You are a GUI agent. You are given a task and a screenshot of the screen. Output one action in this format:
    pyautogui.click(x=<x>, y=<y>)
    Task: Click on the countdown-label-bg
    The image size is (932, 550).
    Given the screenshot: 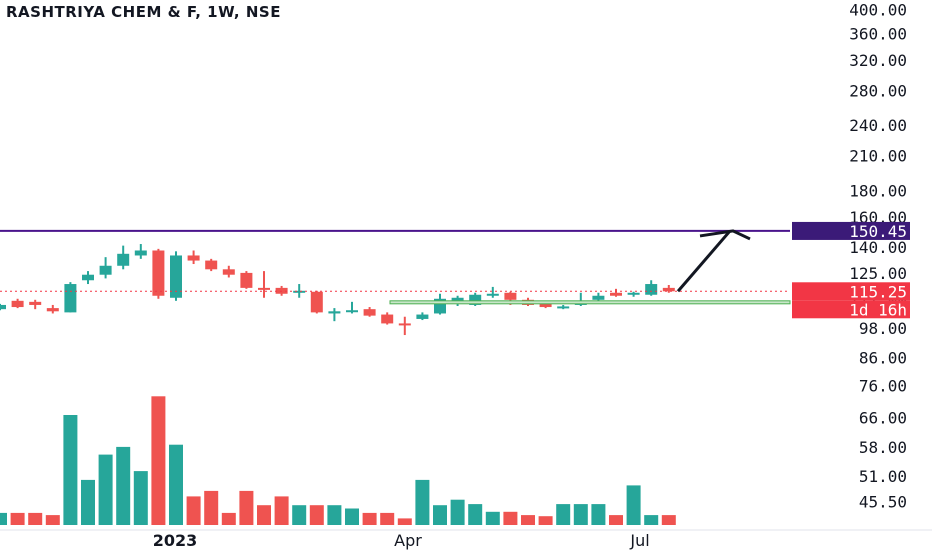 What is the action you would take?
    pyautogui.click(x=851, y=309)
    